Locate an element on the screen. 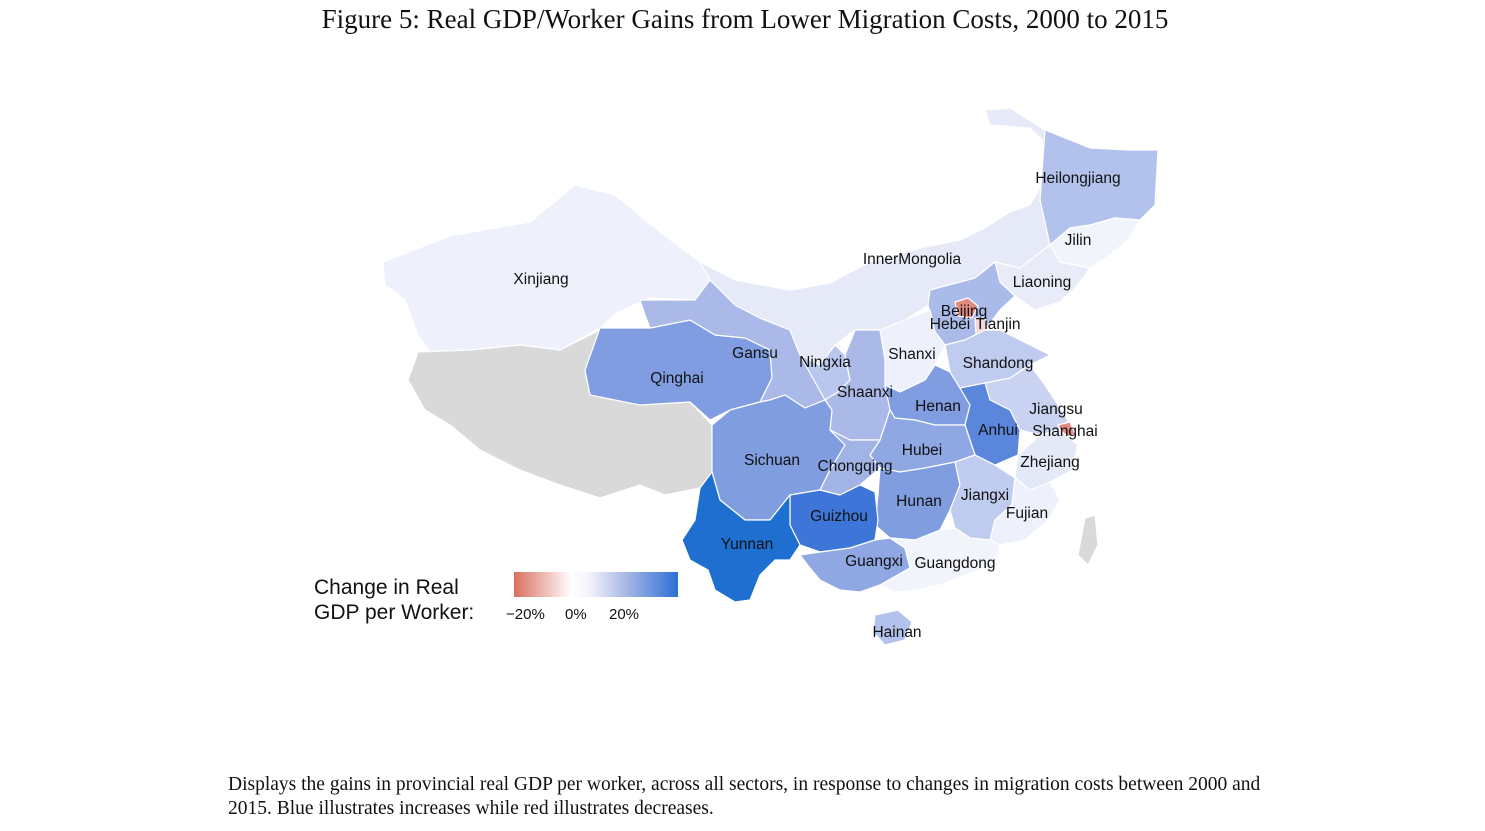 The image size is (1485, 831). province-label-yunnan: Yunnan is located at coordinates (747, 544).